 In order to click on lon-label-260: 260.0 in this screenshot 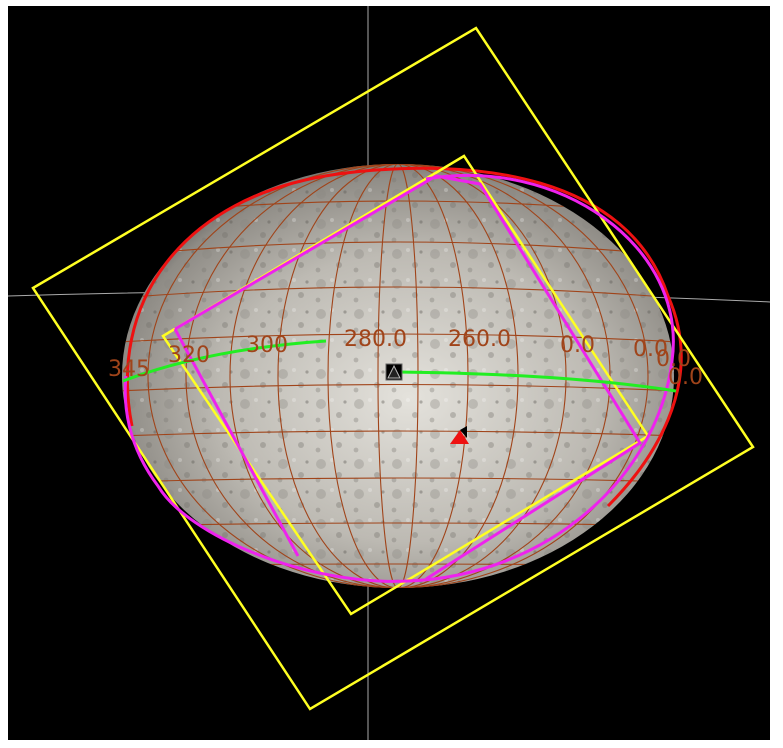, I will do `click(479, 339)`.